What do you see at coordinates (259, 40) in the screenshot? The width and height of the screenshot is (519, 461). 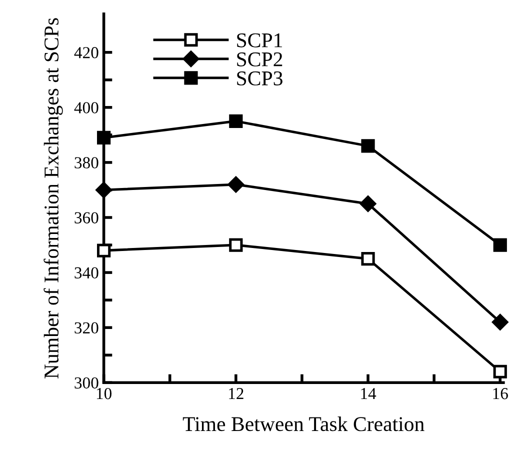 I see `legend-label: SCP1` at bounding box center [259, 40].